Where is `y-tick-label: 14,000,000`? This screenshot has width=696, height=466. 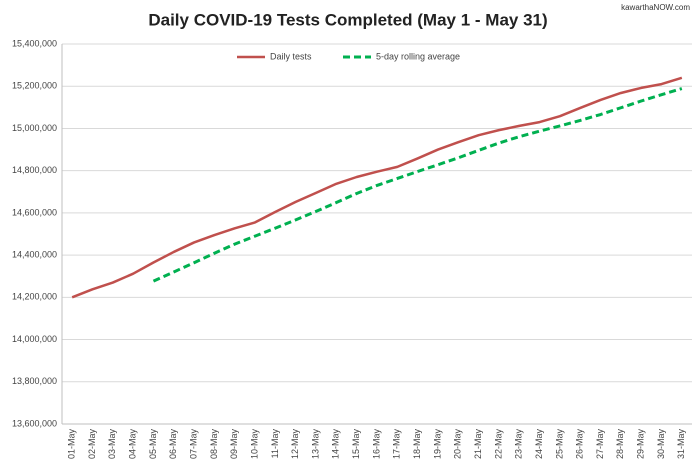 y-tick-label: 14,000,000 is located at coordinates (34, 339).